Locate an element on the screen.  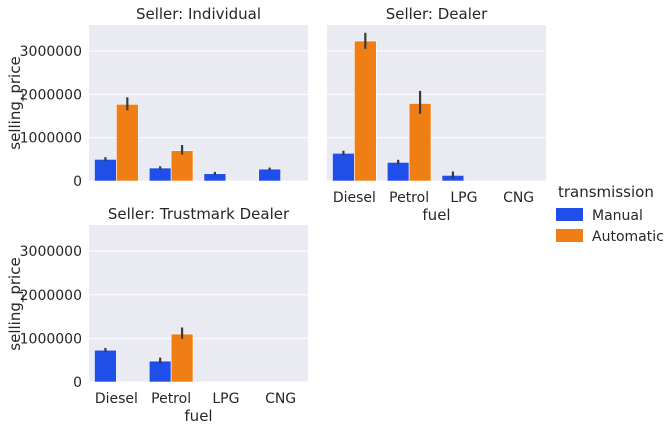
panel-trustmark-dealer-title: Seller: Trustmark Dealer is located at coordinates (199, 214).